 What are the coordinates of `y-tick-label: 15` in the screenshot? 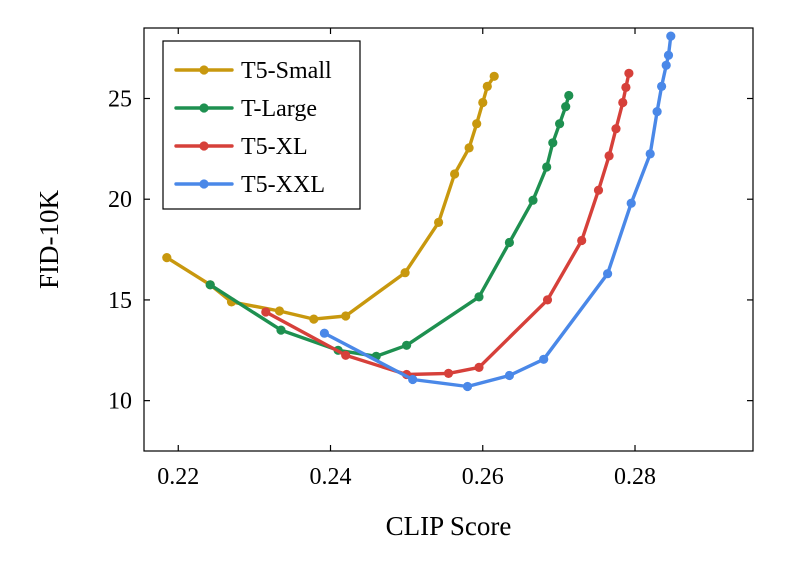 It's located at (120, 301).